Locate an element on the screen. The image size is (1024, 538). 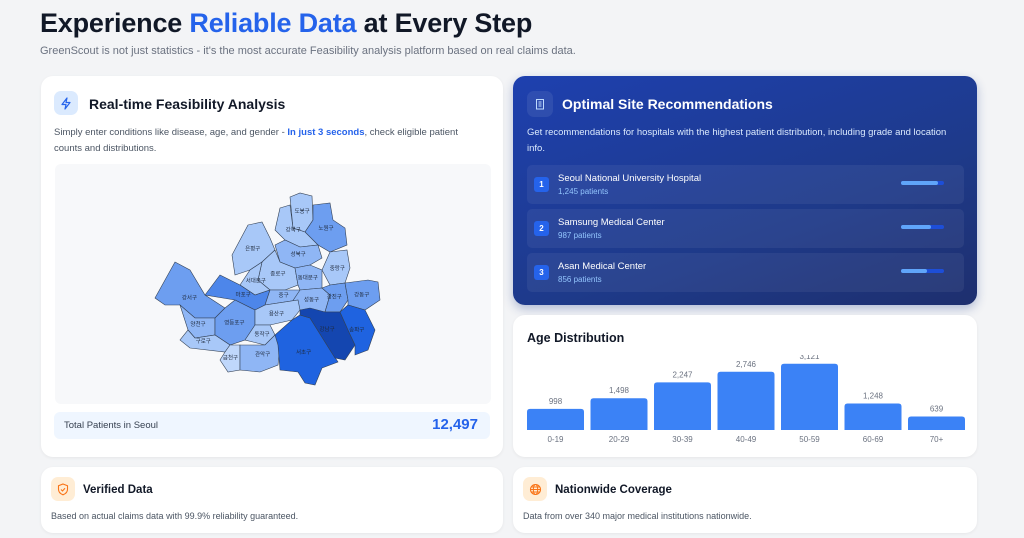
district-label: 마포구 is located at coordinates (243, 294).